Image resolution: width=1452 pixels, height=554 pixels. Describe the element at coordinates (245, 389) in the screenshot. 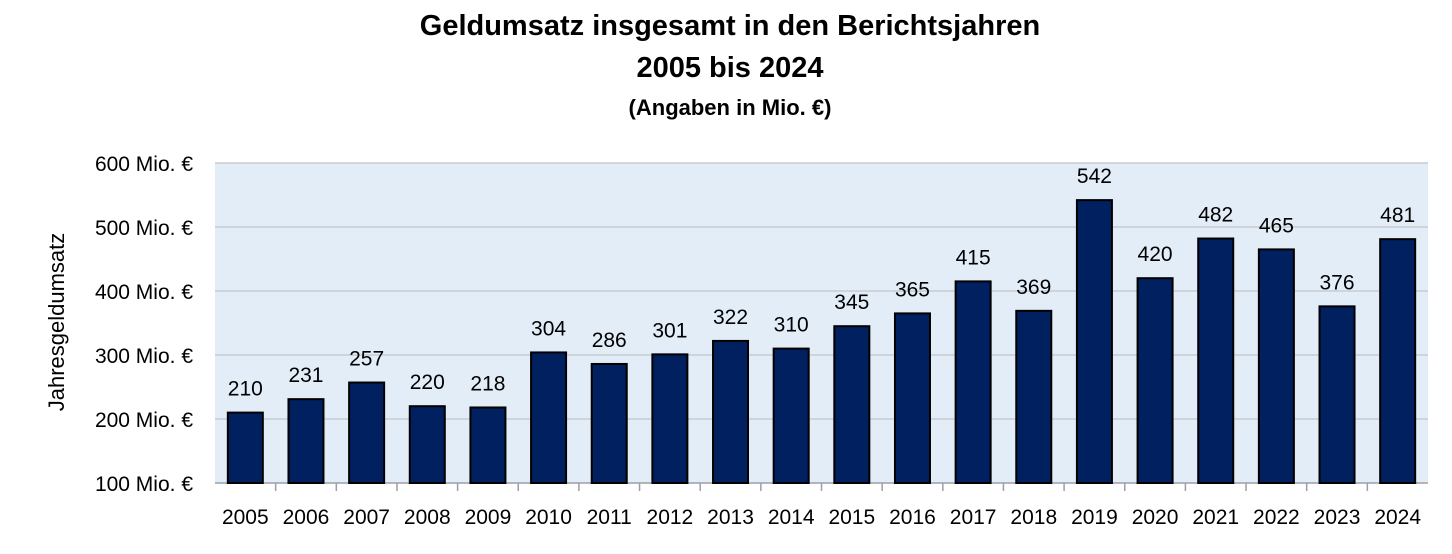

I see `value-label: 210` at that location.